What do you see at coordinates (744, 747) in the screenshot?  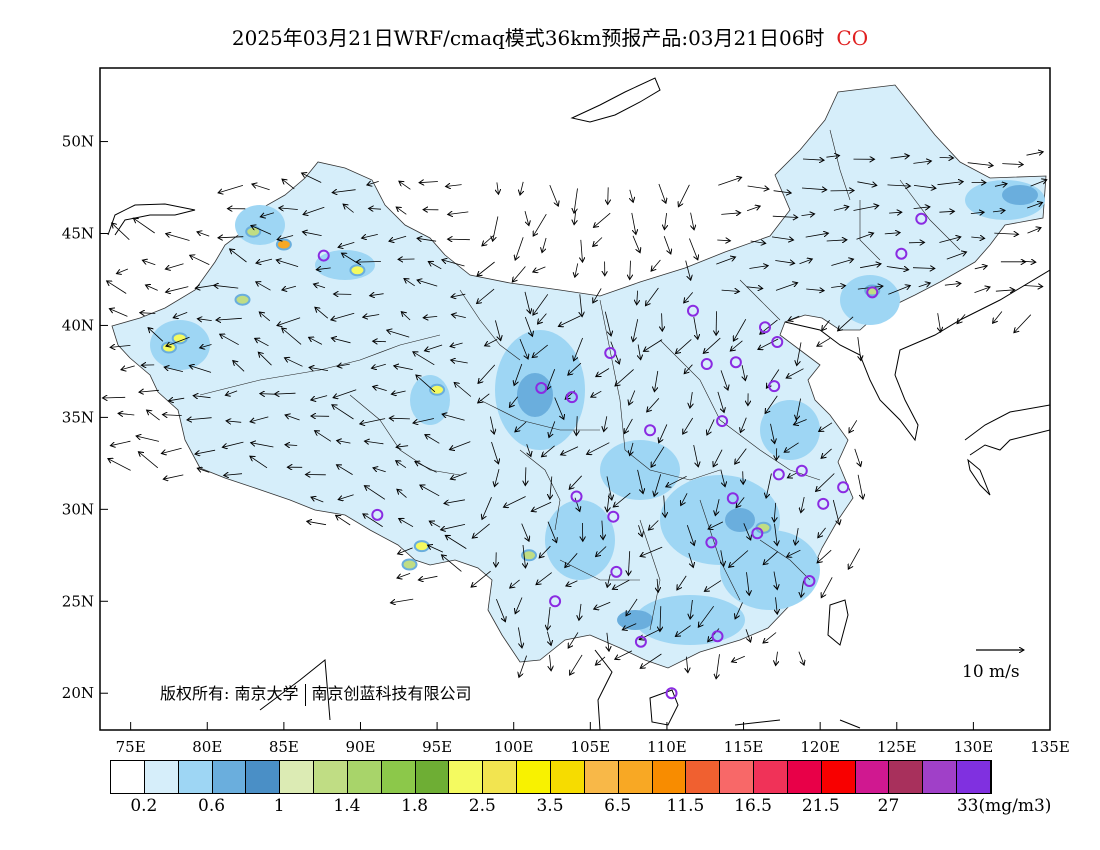 I see `lon-label: 115E` at bounding box center [744, 747].